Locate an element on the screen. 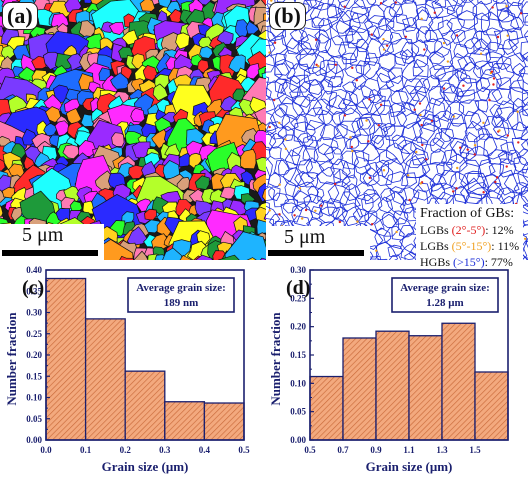  x-tick-label: 0.9 is located at coordinates (376, 450).